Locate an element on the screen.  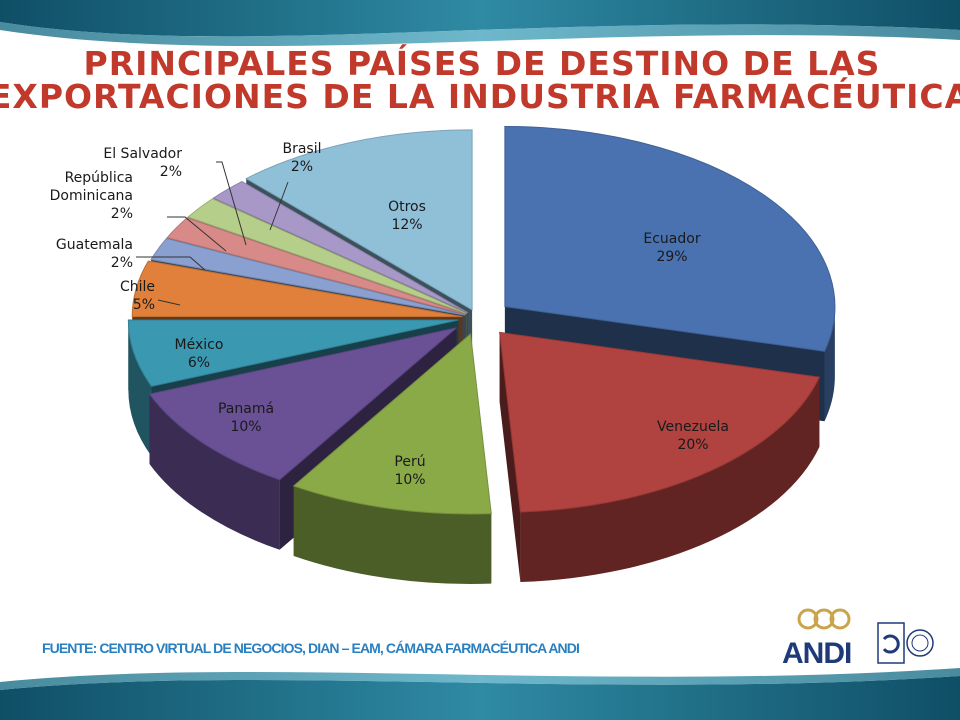
label-otros-value: 12% is located at coordinates (406, 225).